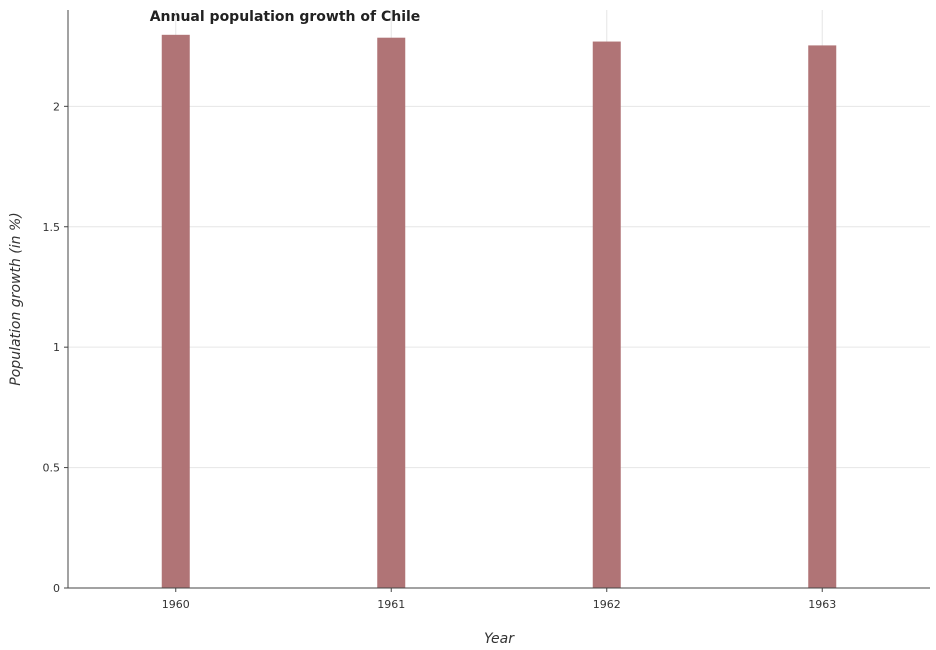 The width and height of the screenshot is (936, 650). Describe the element at coordinates (285, 17) in the screenshot. I see `chart-title: Annual population growth of Chile` at that location.